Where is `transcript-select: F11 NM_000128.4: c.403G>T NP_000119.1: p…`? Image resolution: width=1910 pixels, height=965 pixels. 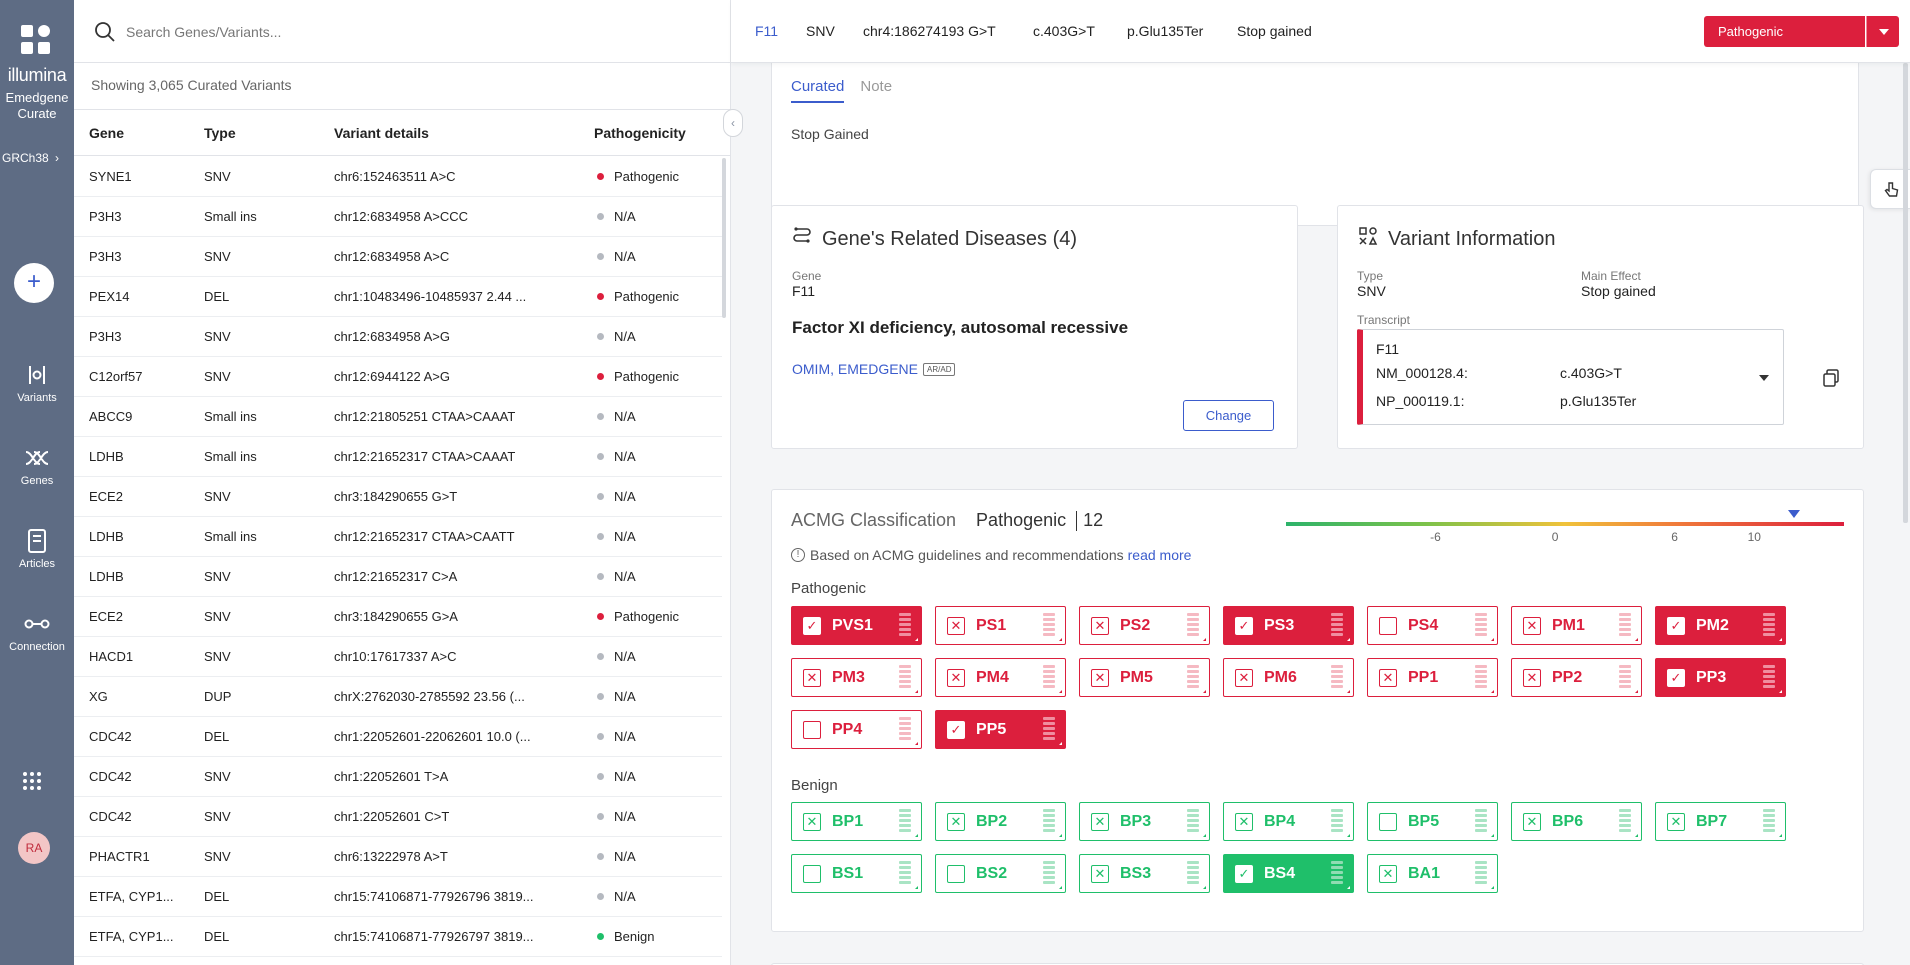
transcript-select: F11 NM_000128.4: c.403G>T NP_000119.1: p… is located at coordinates (1570, 377).